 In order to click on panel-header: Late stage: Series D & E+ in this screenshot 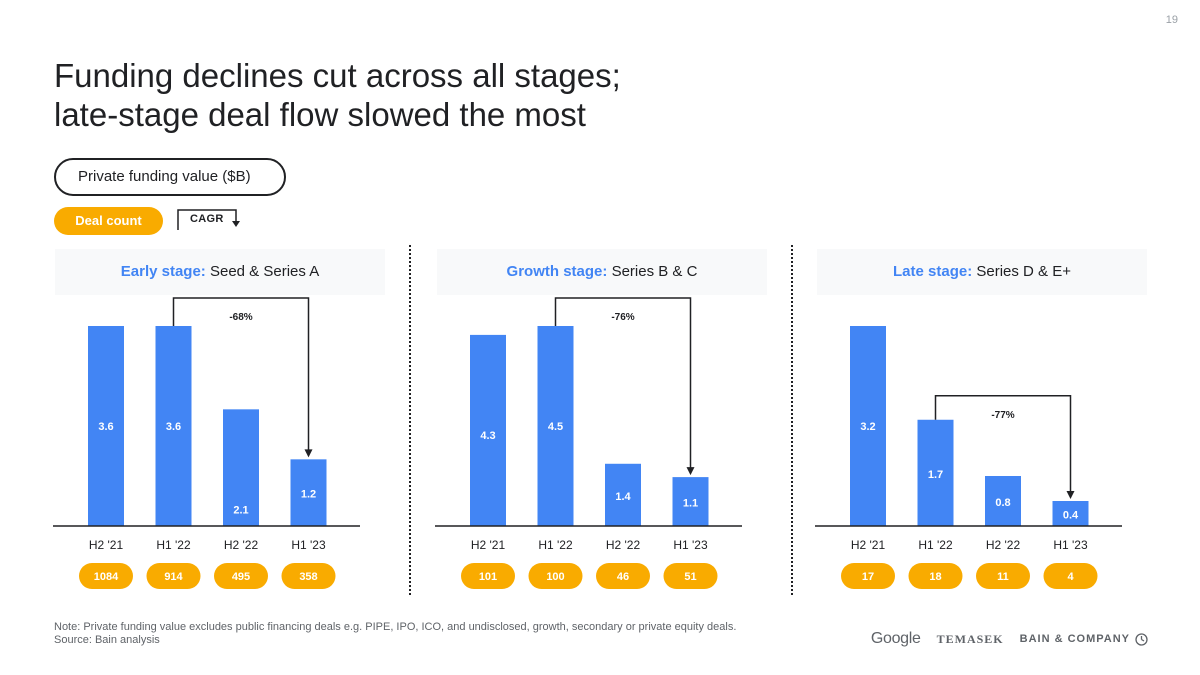, I will do `click(982, 272)`.